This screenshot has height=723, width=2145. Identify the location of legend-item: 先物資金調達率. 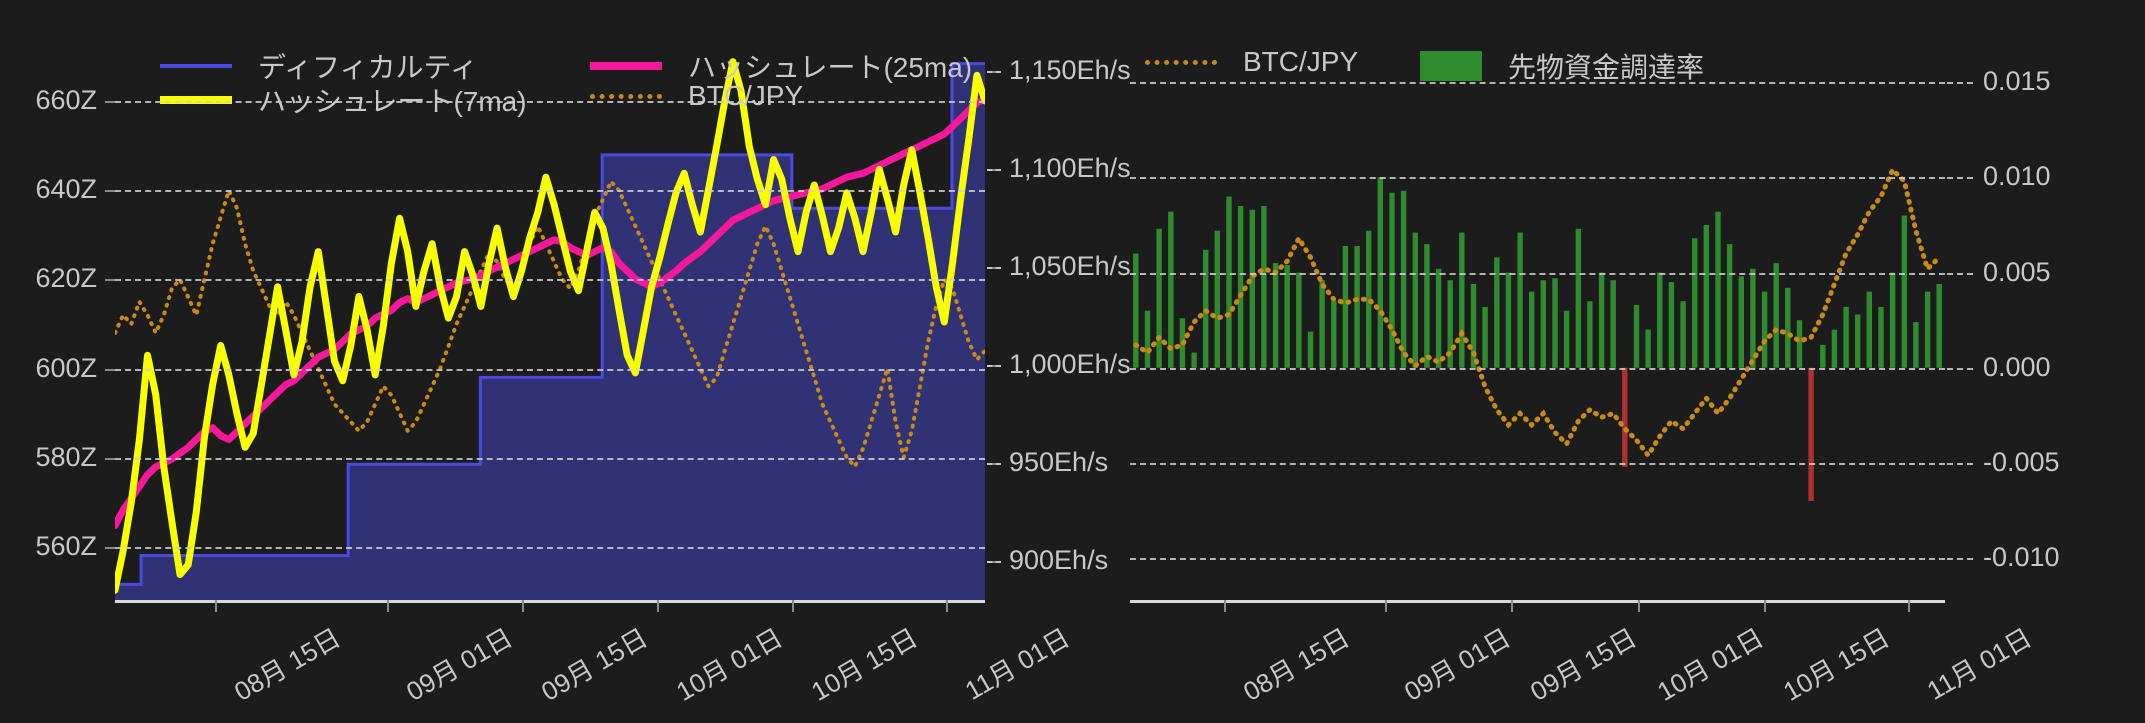
(1562, 66).